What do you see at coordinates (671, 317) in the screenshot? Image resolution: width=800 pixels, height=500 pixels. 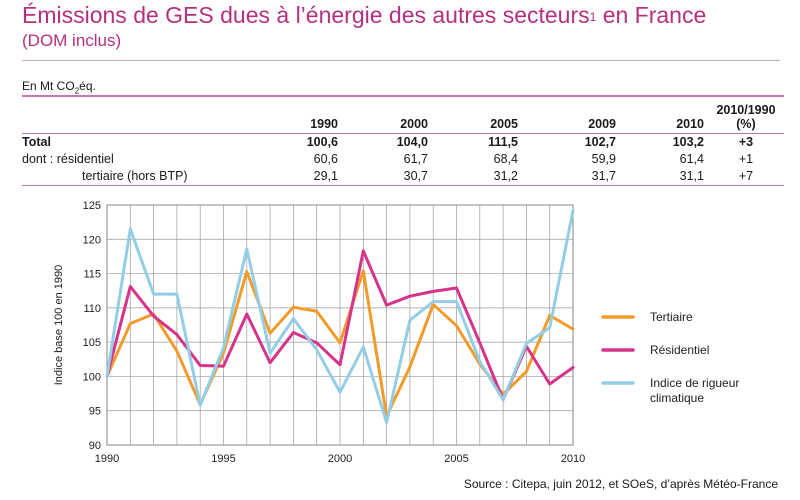 I see `legend-item-tertiaire: Tertiaire` at bounding box center [671, 317].